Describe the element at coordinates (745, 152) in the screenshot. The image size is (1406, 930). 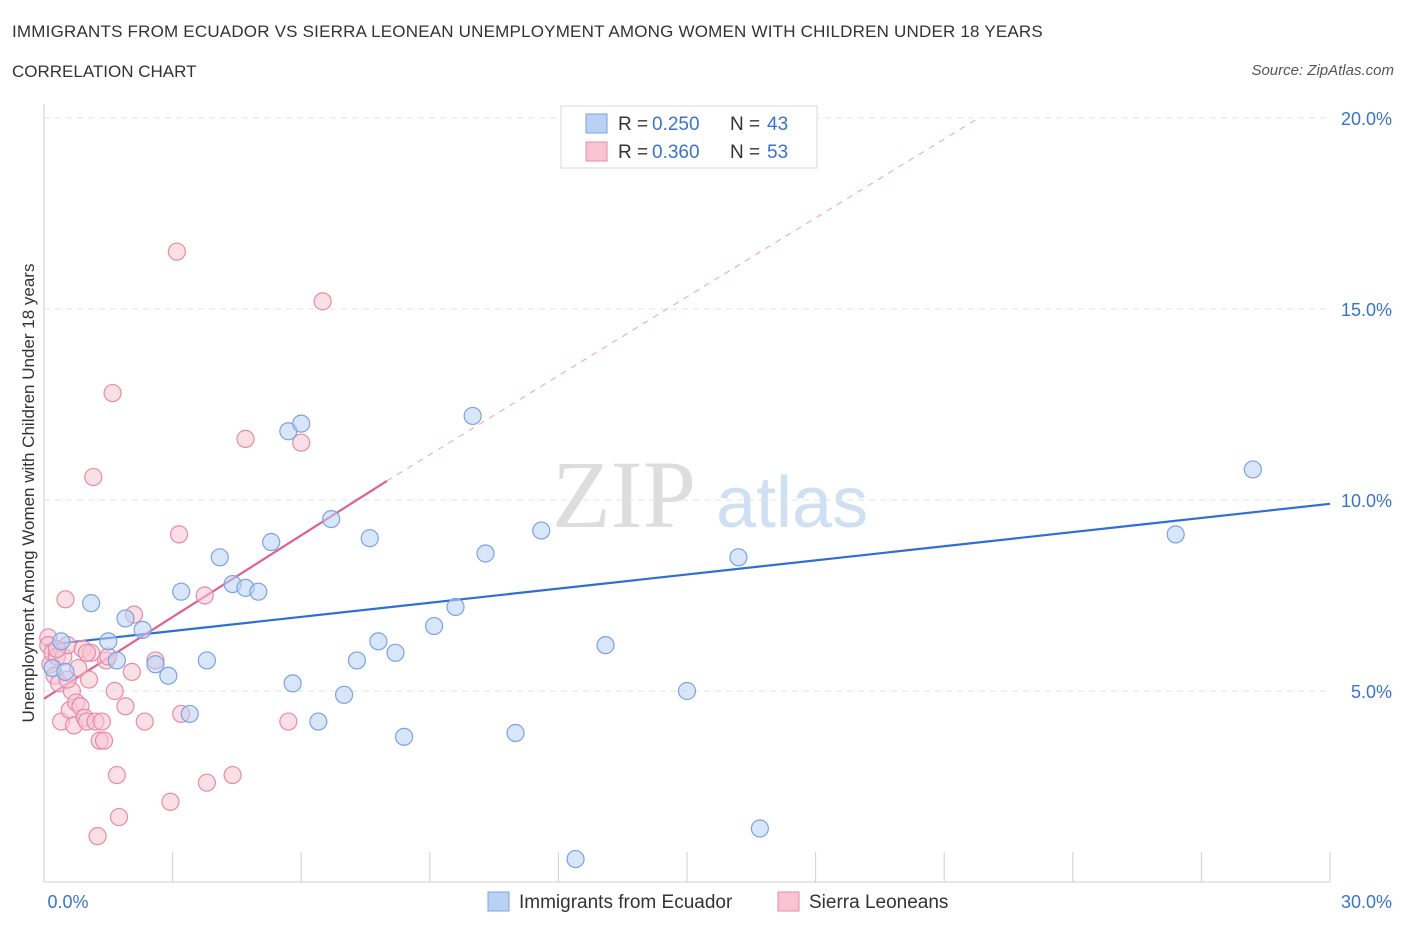
I see `stats-n-label-sierra: N =` at that location.